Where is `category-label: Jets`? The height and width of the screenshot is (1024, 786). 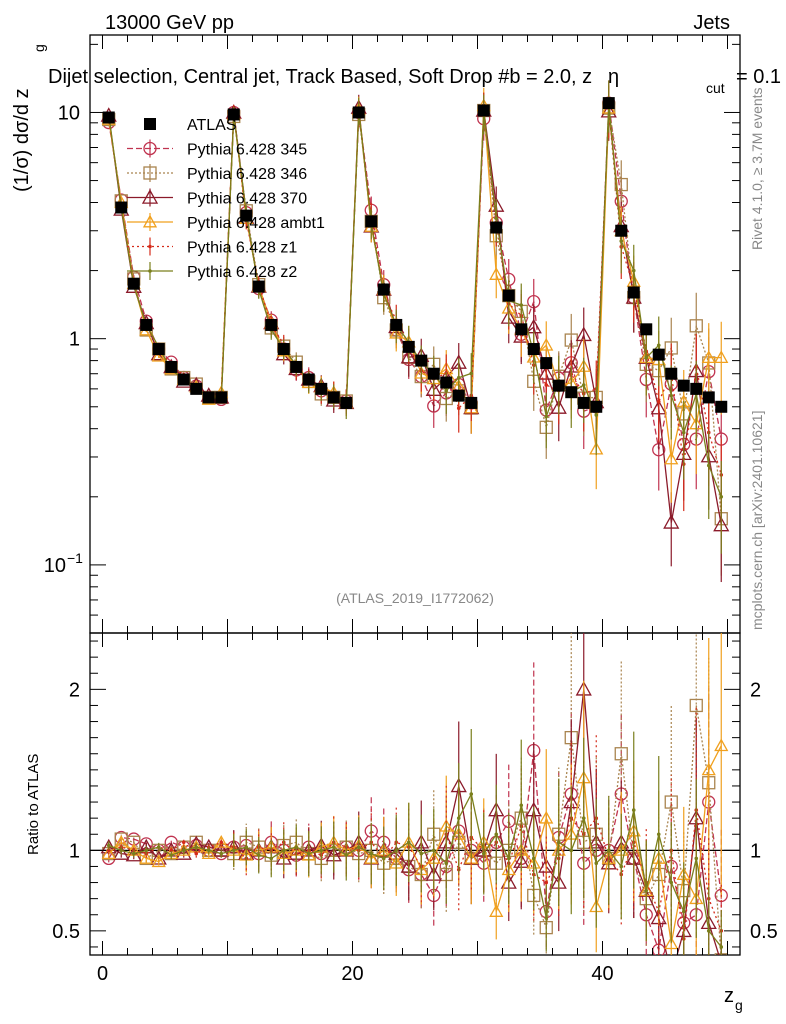
category-label: Jets is located at coordinates (711, 23).